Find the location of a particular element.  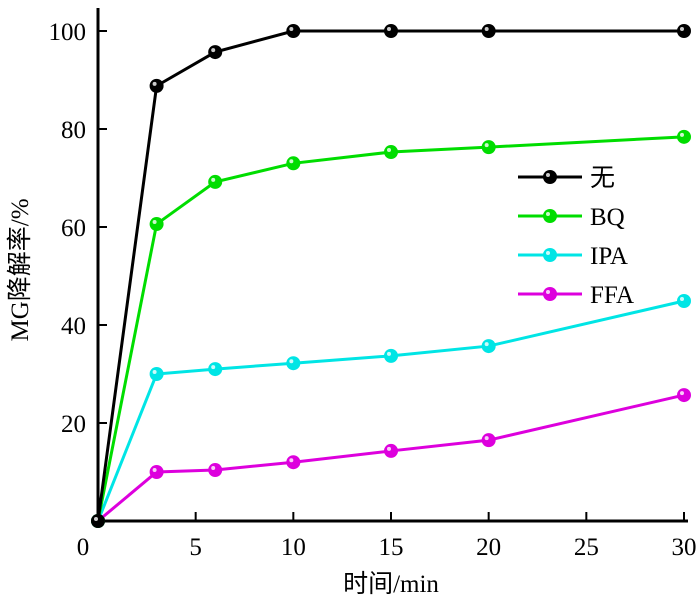

legend-label: BQ is located at coordinates (607, 217).